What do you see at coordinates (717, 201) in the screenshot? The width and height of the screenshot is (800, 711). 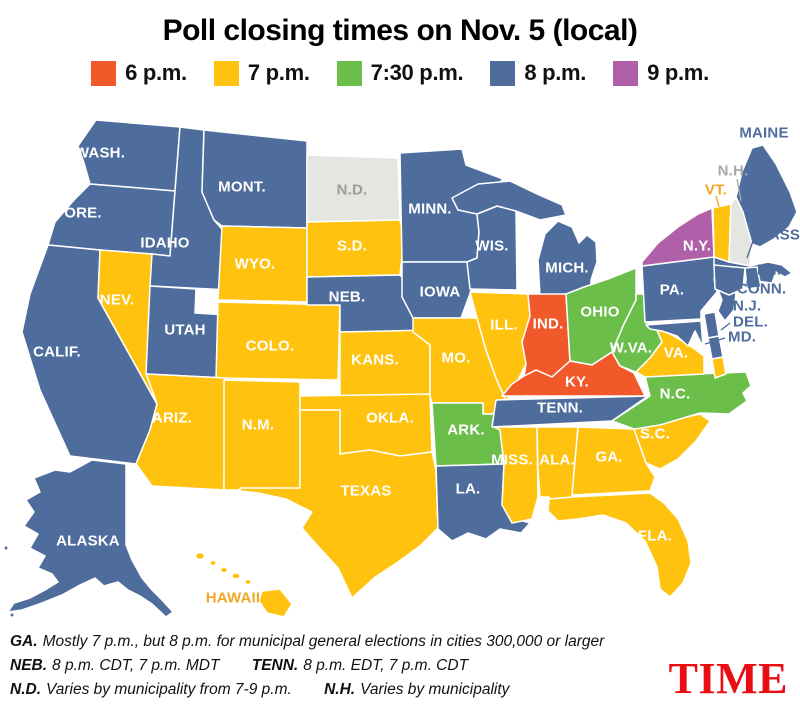 I see `leader-line-vermont` at bounding box center [717, 201].